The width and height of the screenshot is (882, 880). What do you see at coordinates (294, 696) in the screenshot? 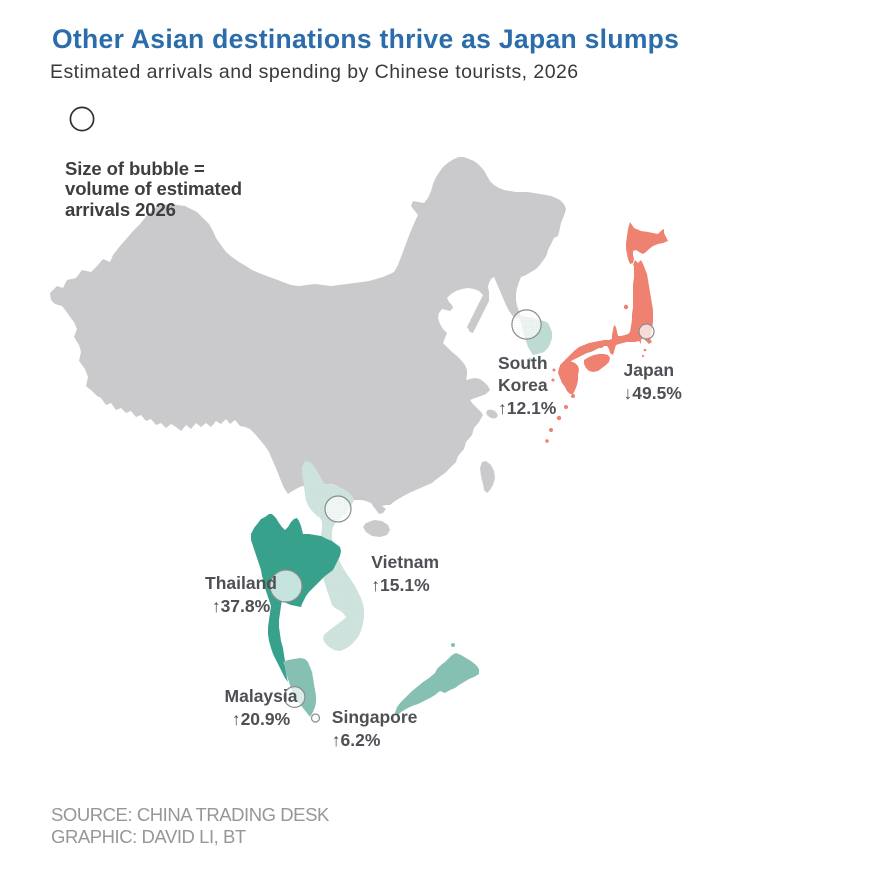
I see `bubble-malaysia` at bounding box center [294, 696].